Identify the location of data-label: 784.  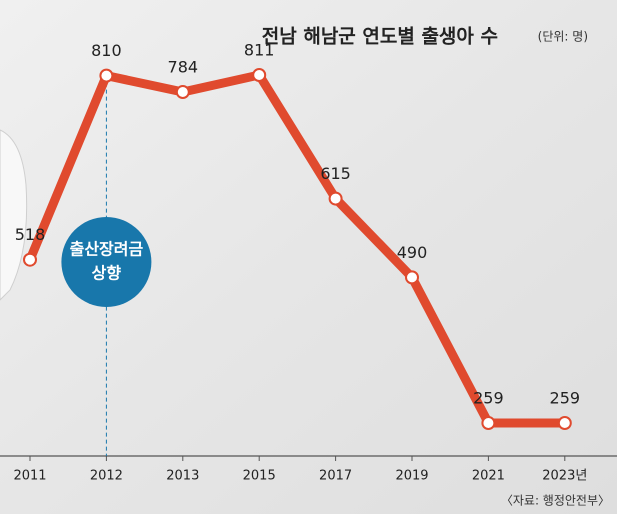
(183, 67).